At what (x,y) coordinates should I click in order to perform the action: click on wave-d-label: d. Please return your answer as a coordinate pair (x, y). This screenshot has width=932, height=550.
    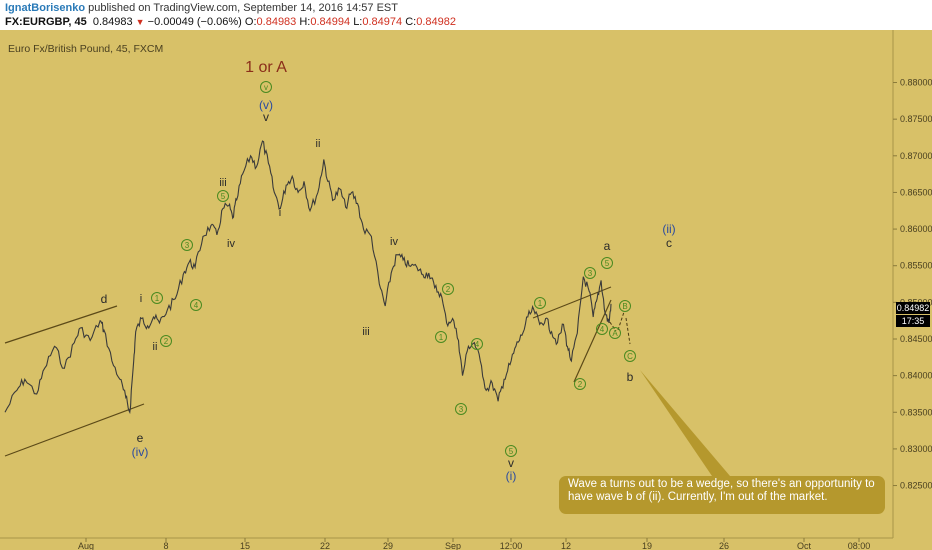
    Looking at the image, I should click on (104, 299).